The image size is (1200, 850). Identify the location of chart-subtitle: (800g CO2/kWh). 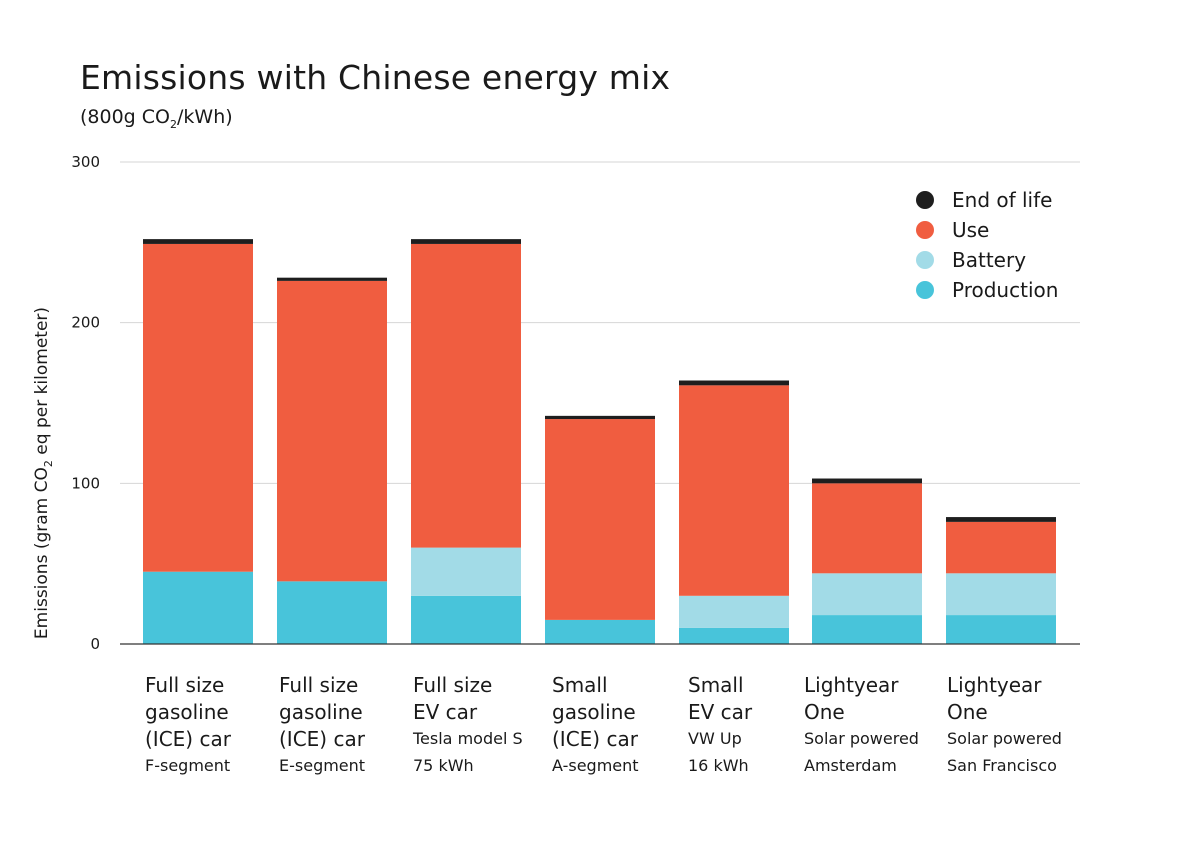
(156, 118).